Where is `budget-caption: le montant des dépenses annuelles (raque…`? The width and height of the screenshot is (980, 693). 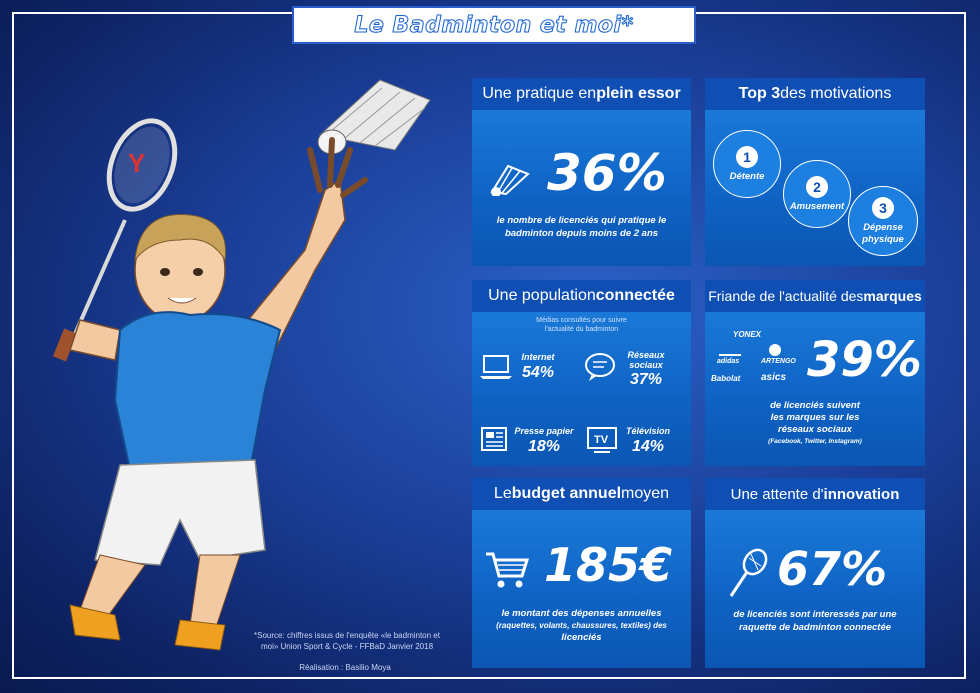 budget-caption: le montant des dépenses annuelles (raque… is located at coordinates (581, 625).